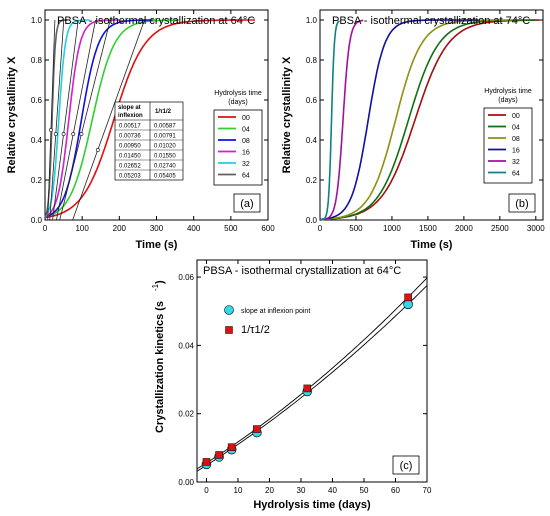  What do you see at coordinates (37, 180) in the screenshot?
I see `y-tick-label: 0.2` at bounding box center [37, 180].